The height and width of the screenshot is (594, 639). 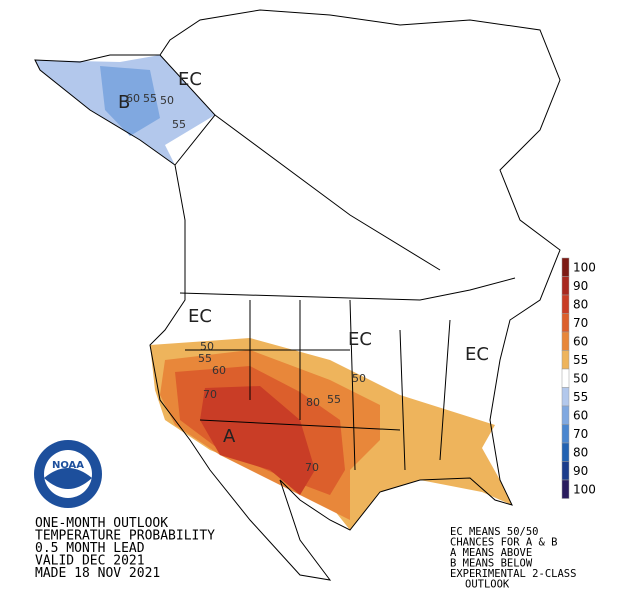 What do you see at coordinates (313, 402) in the screenshot?
I see `map-label: 80` at bounding box center [313, 402].